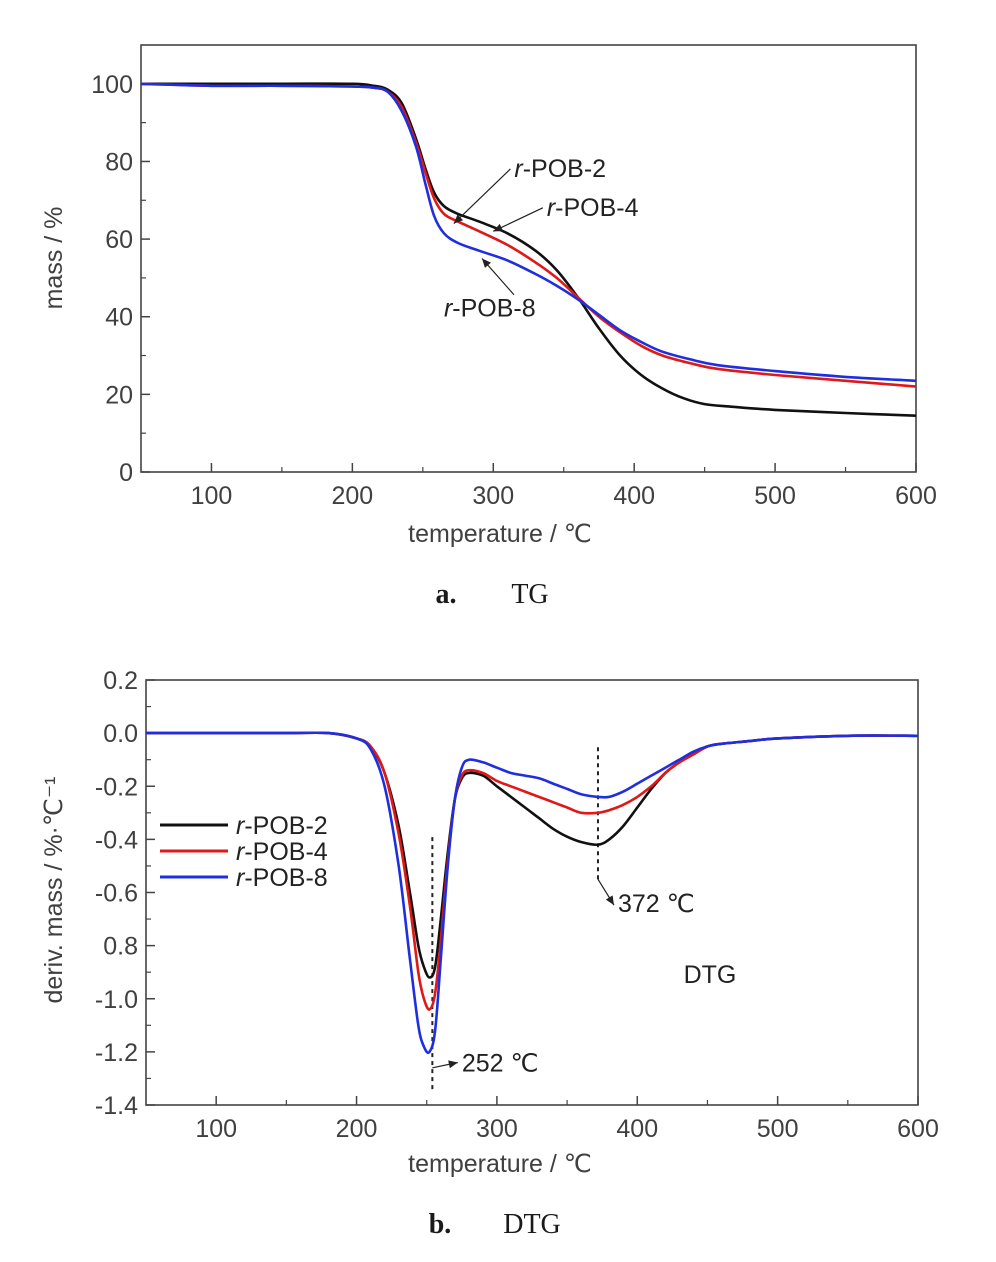 The width and height of the screenshot is (996, 1262). I want to click on tg-x-ticks: 100 200 300 400 500 600, so click(564, 486).